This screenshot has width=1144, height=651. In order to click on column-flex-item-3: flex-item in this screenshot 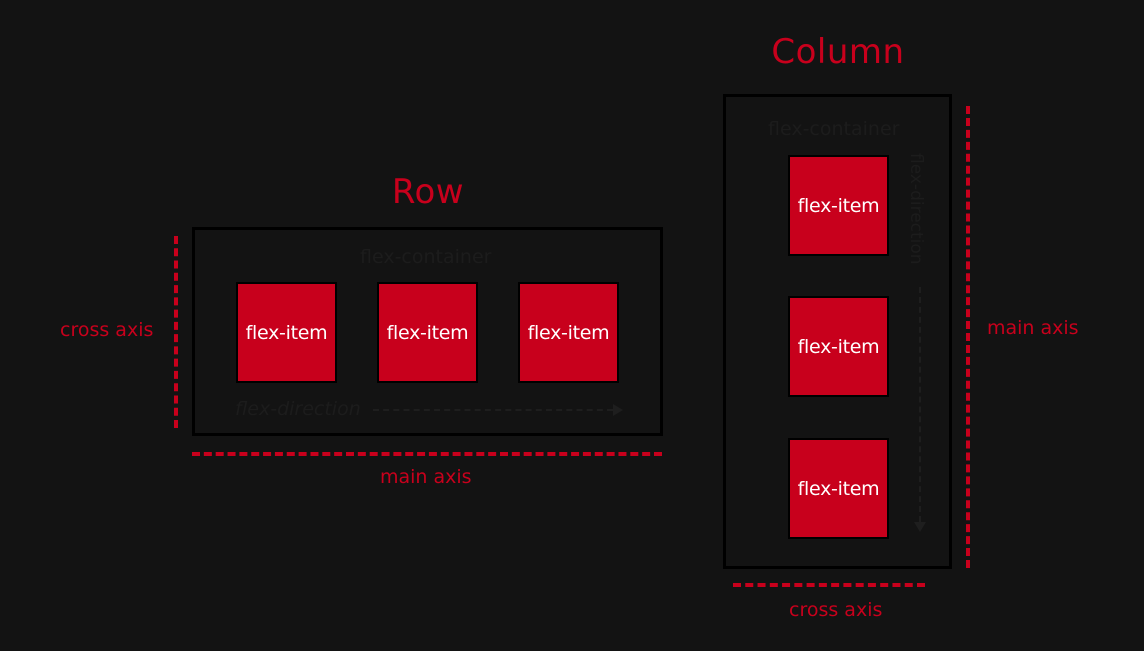, I will do `click(838, 488)`.